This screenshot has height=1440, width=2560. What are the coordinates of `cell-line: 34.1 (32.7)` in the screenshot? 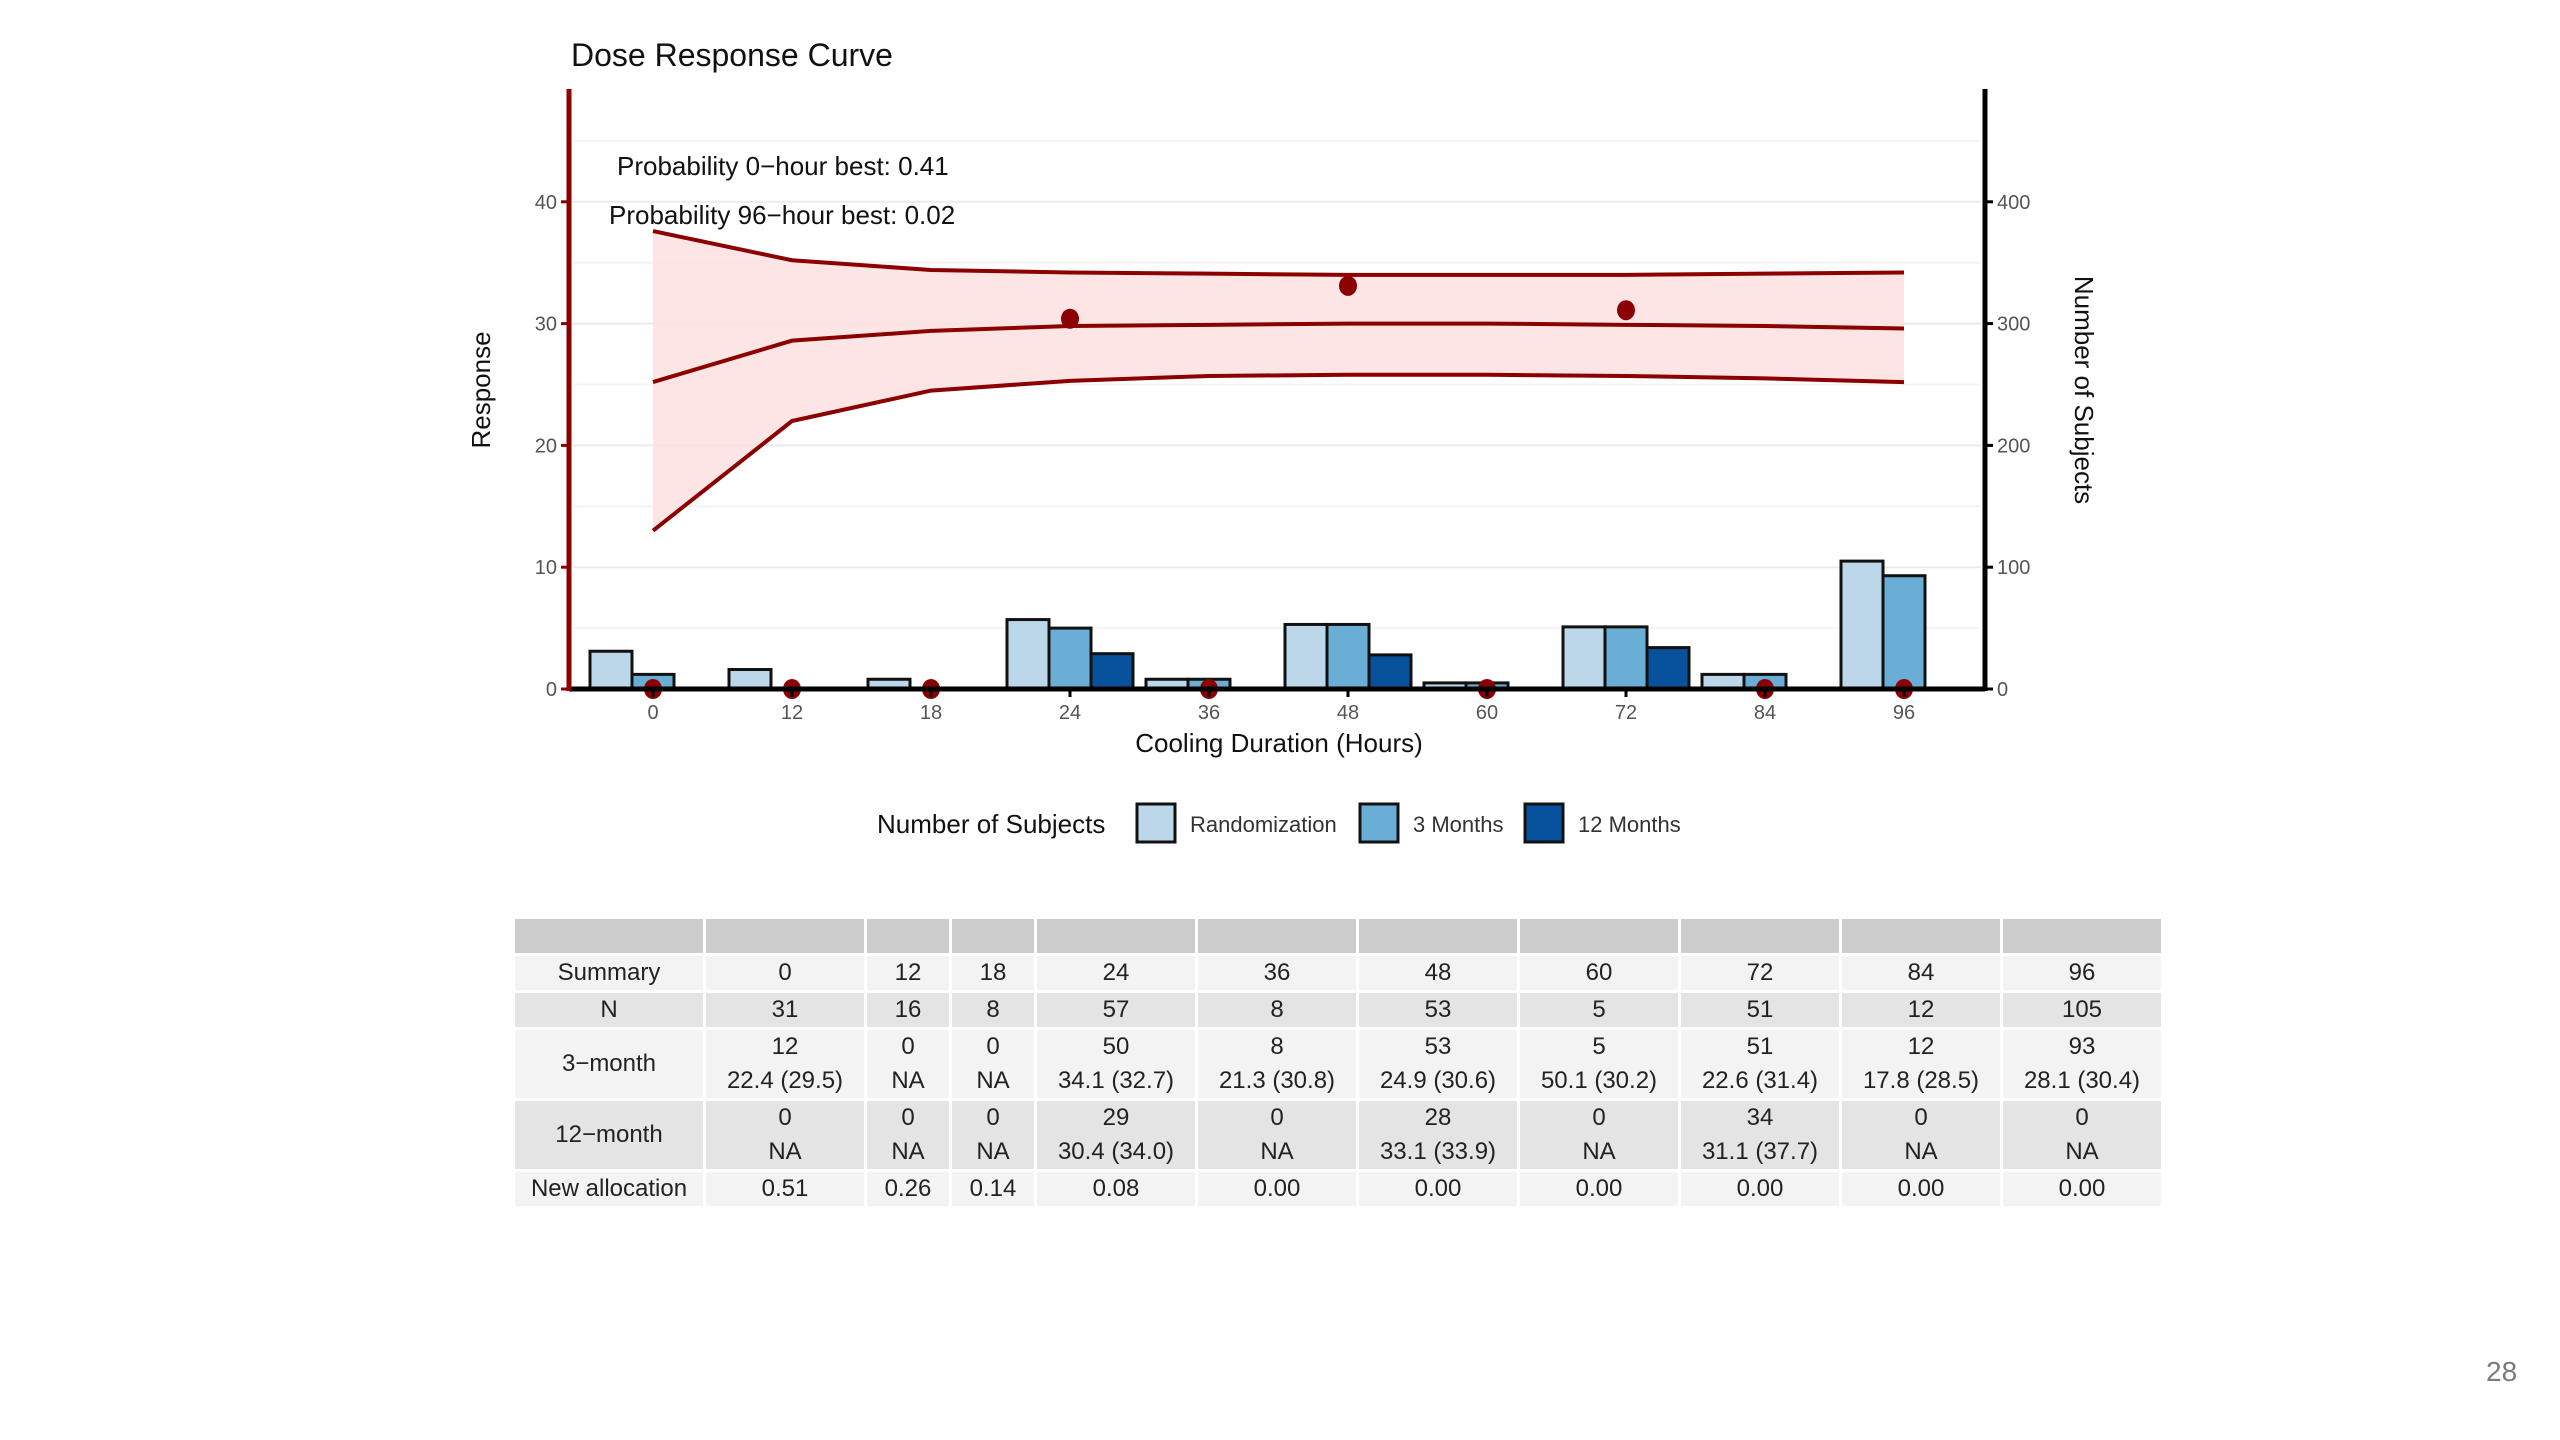 It's located at (1116, 1080).